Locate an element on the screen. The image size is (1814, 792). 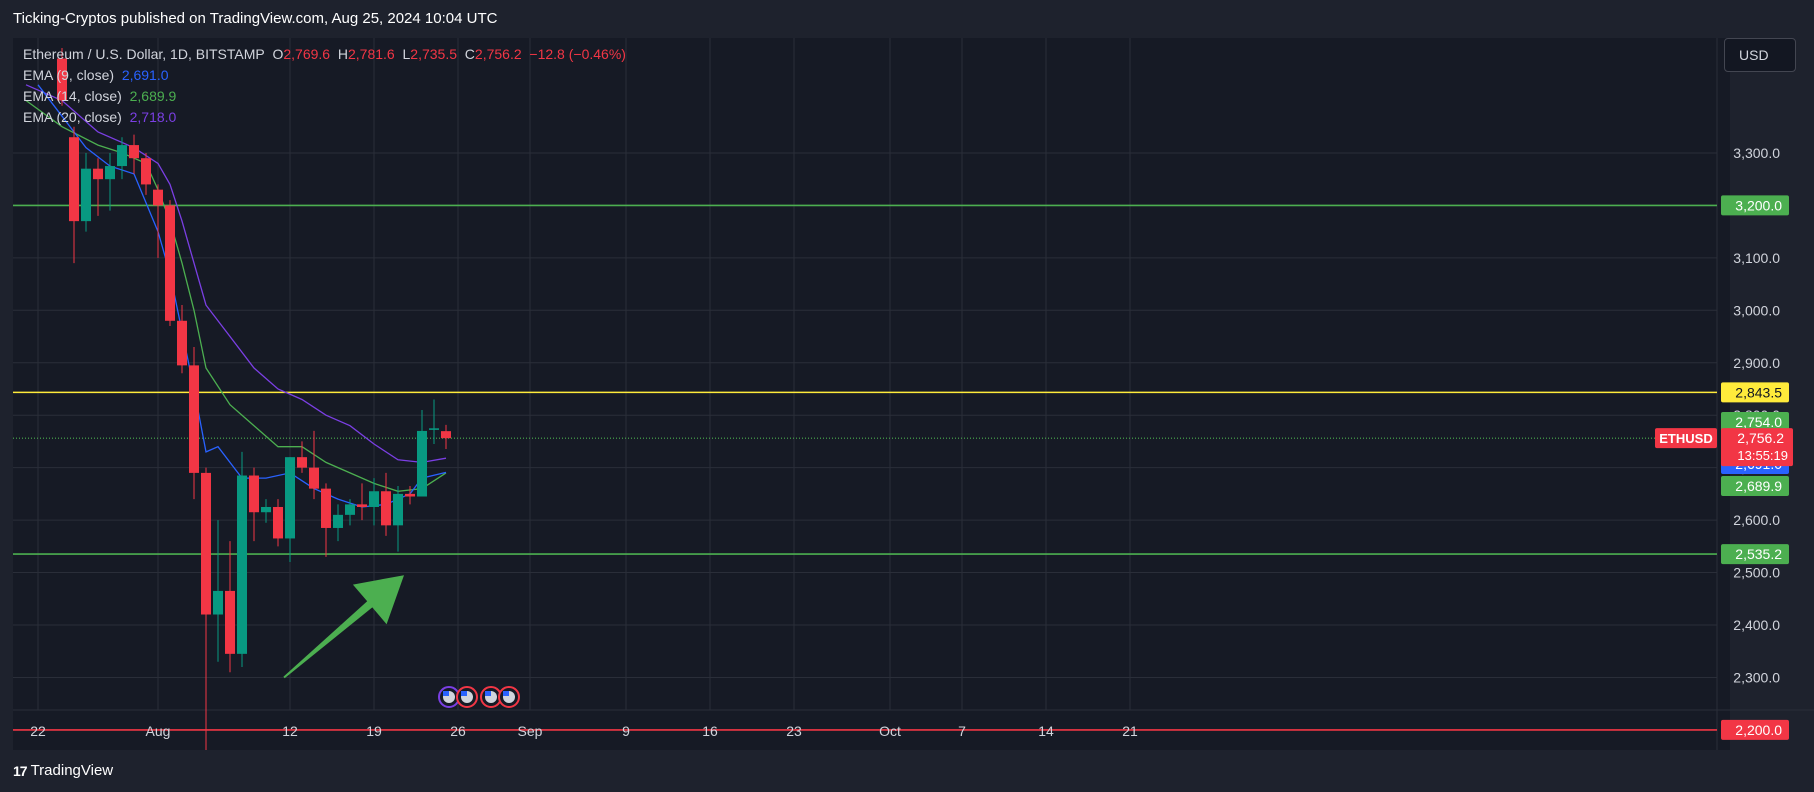
ema-price-tag: 2,689.9 is located at coordinates (1755, 486).